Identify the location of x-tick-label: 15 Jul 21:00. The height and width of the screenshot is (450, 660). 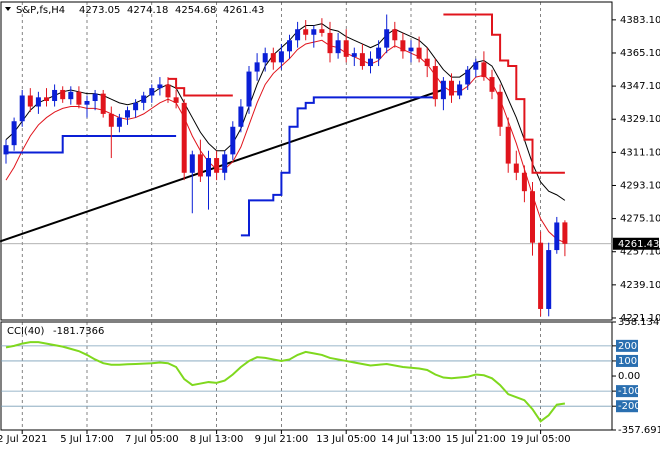
(476, 439).